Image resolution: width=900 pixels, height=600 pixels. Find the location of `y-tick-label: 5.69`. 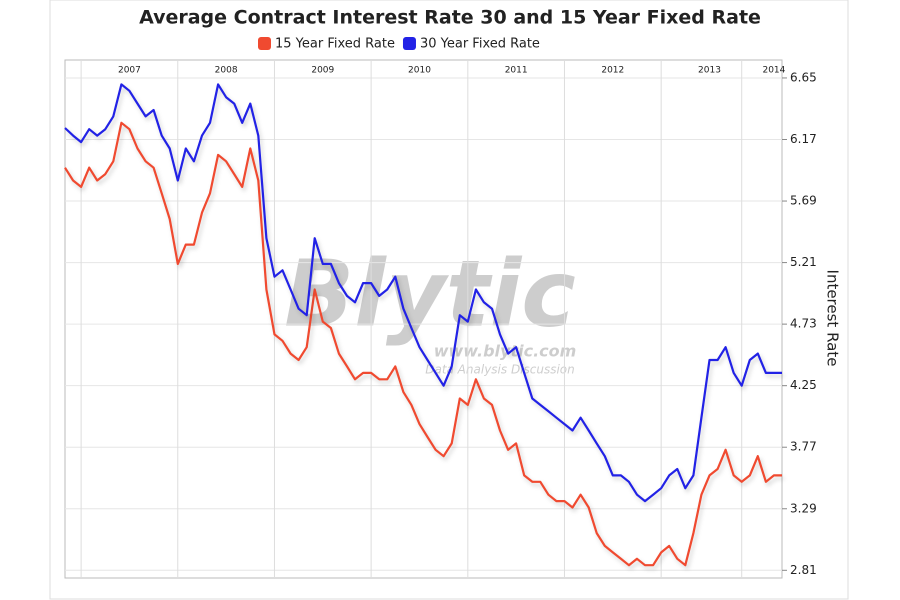

y-tick-label: 5.69 is located at coordinates (803, 201).